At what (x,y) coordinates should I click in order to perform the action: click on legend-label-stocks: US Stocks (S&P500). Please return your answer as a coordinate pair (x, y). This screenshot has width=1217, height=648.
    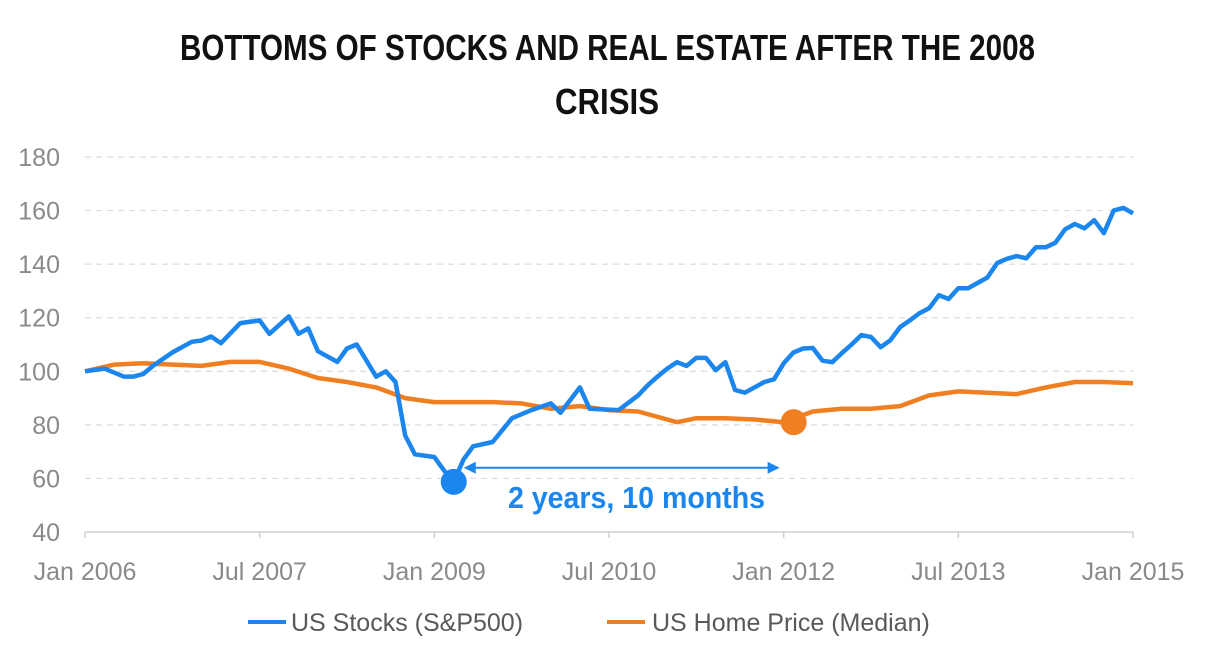
    Looking at the image, I should click on (407, 623).